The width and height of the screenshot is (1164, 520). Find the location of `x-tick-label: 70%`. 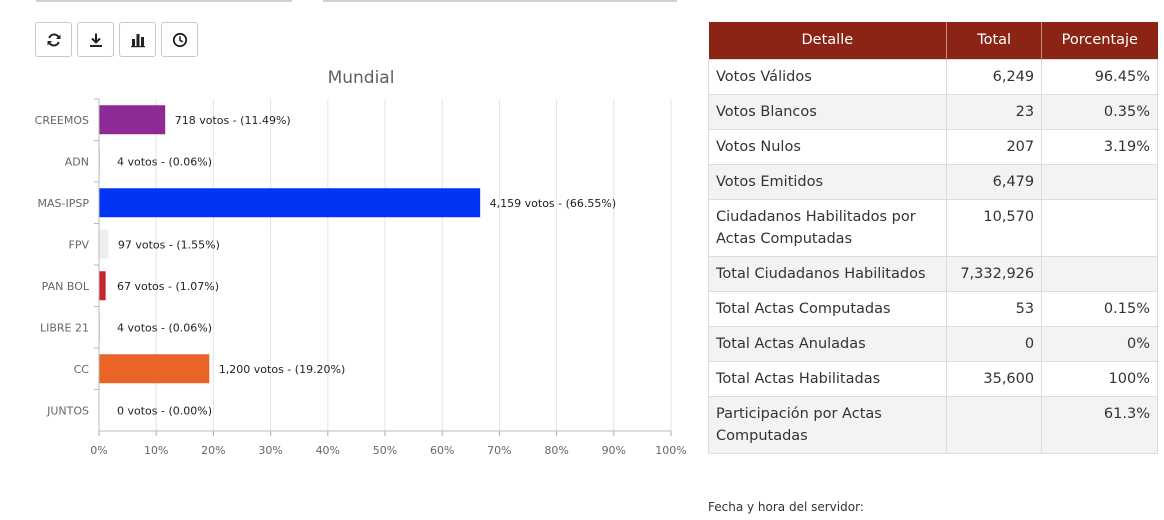

x-tick-label: 70% is located at coordinates (499, 450).